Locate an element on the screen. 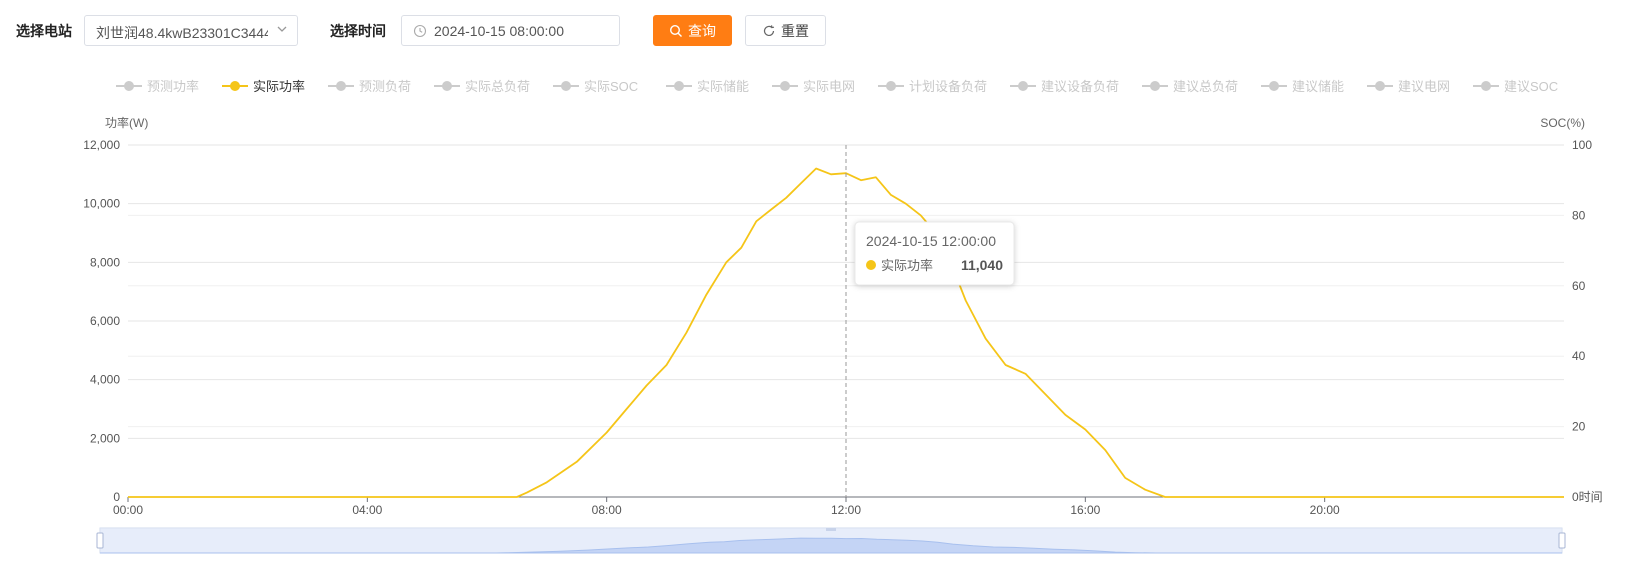  search-icon is located at coordinates (675, 30).